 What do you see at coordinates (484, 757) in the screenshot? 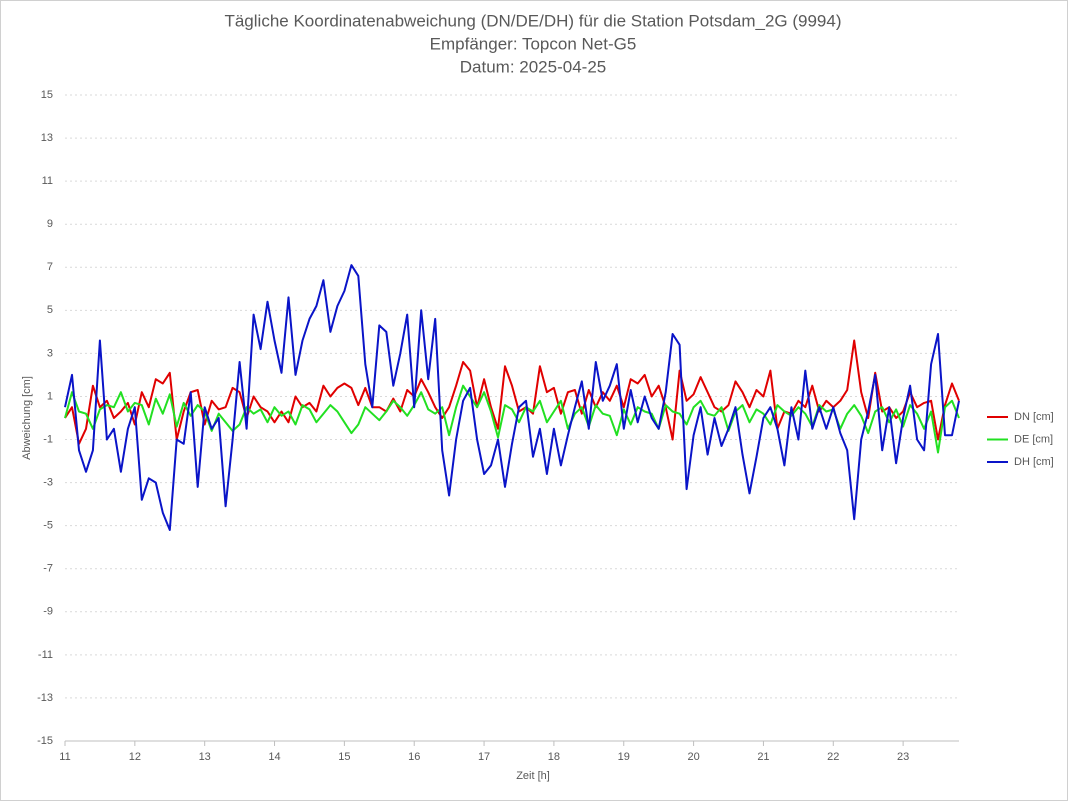
I see `x-tick-label: 17` at bounding box center [484, 757].